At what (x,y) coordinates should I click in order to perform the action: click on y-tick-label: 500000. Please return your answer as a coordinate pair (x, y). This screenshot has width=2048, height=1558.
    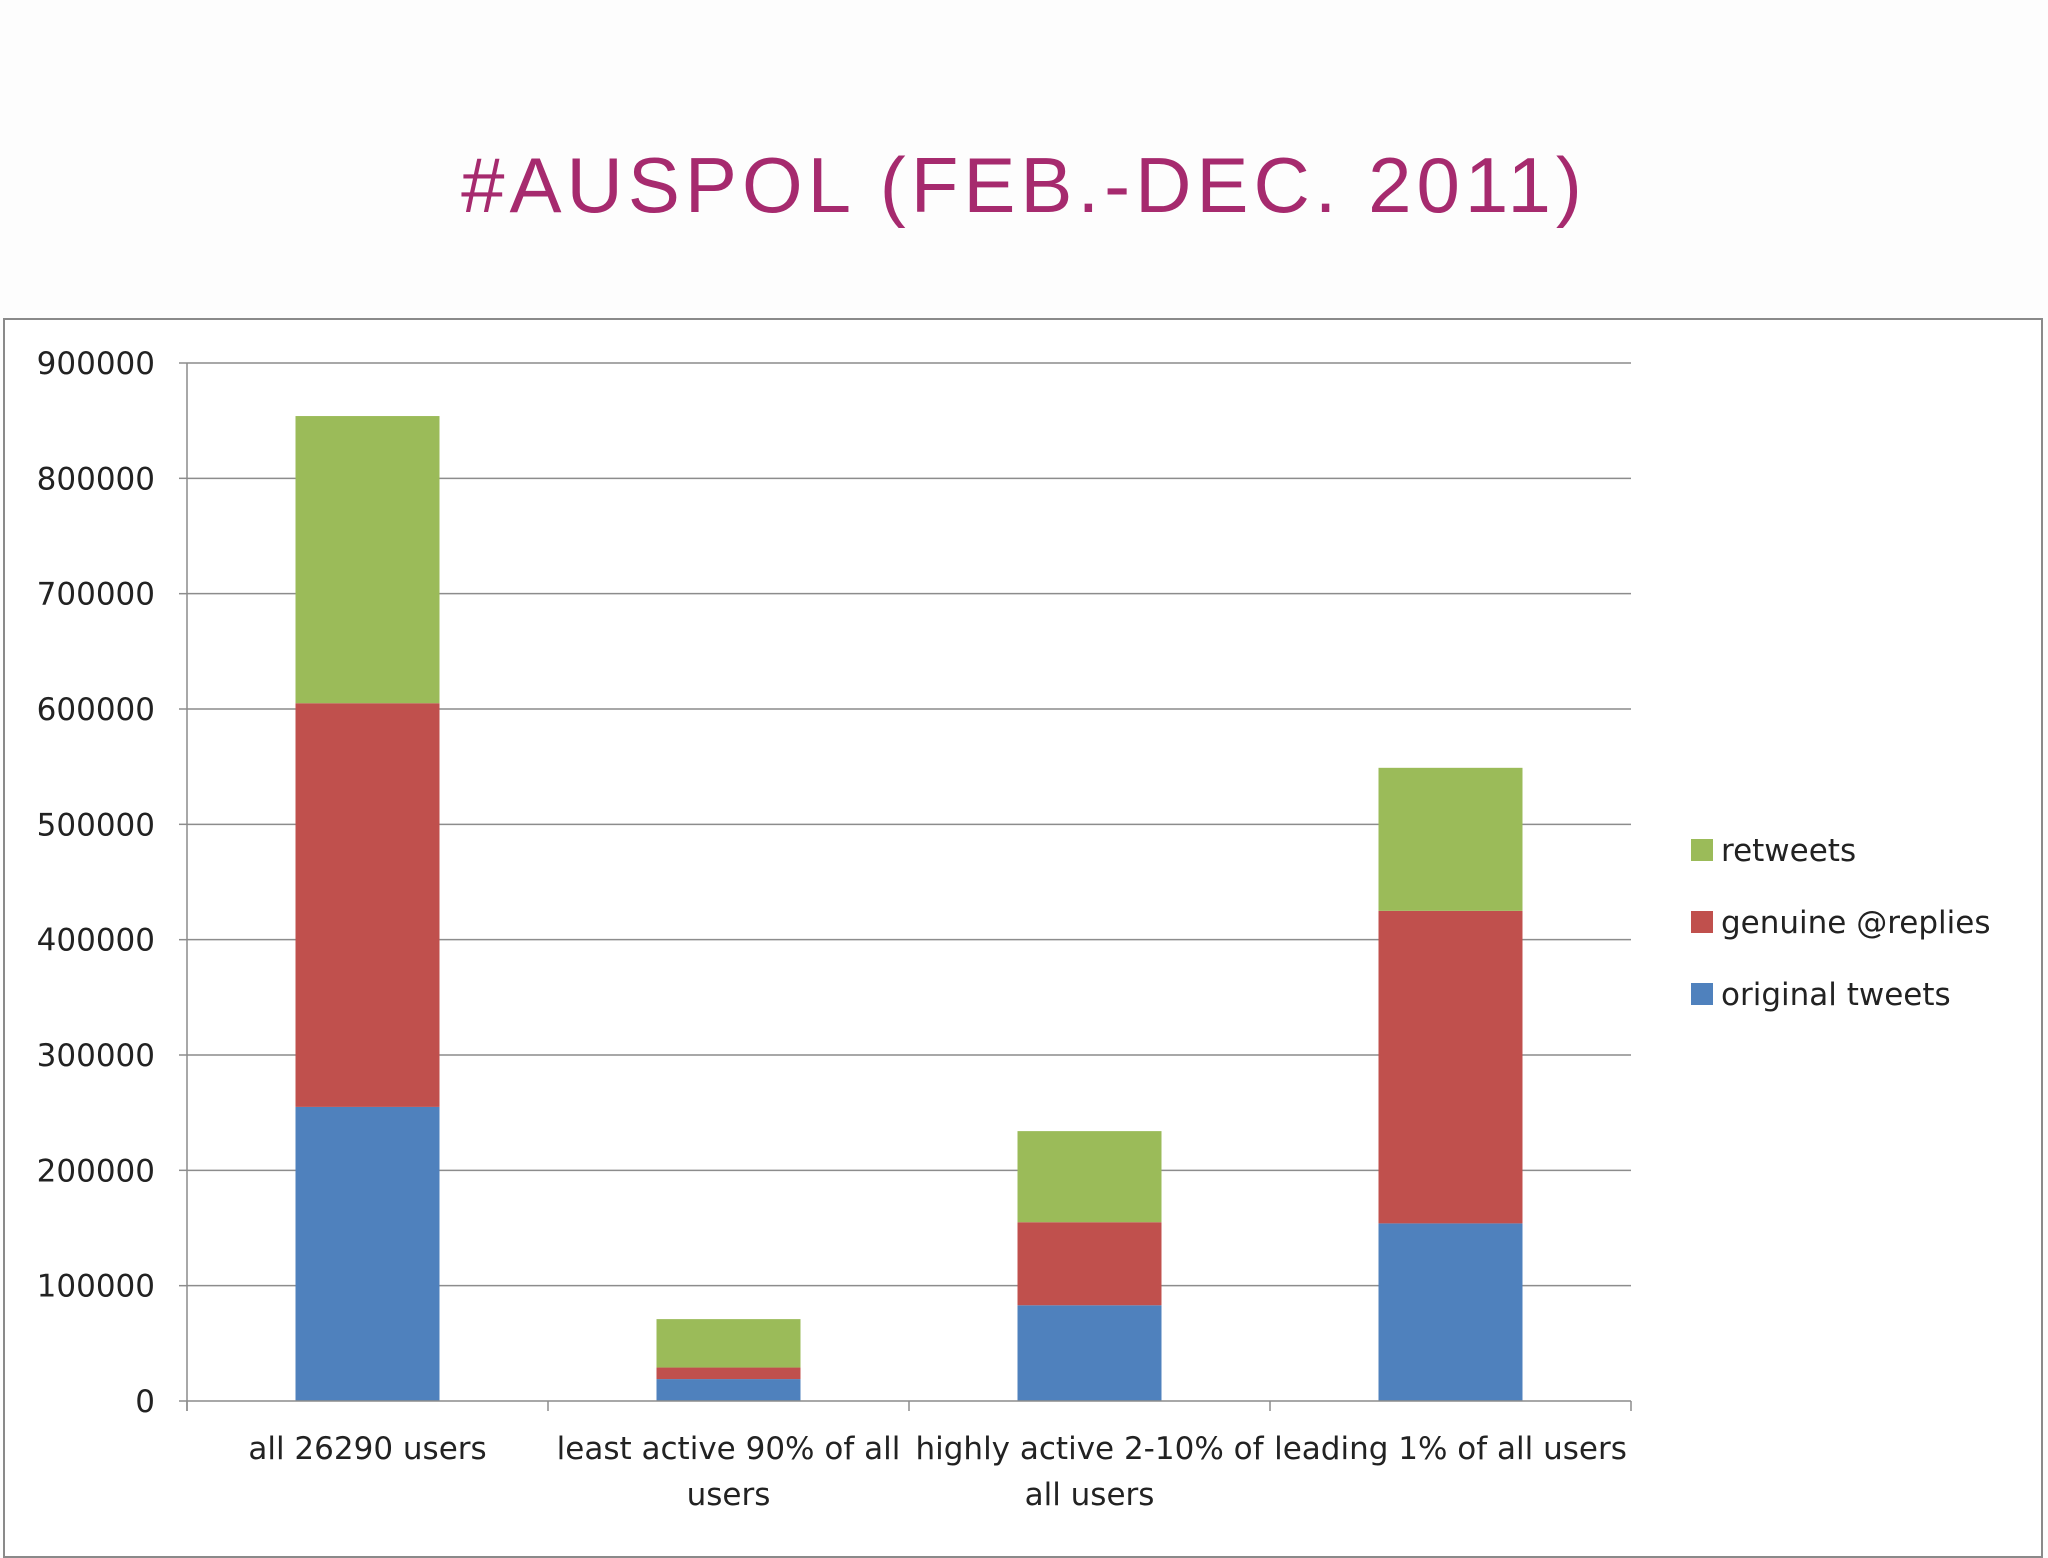
    Looking at the image, I should click on (96, 825).